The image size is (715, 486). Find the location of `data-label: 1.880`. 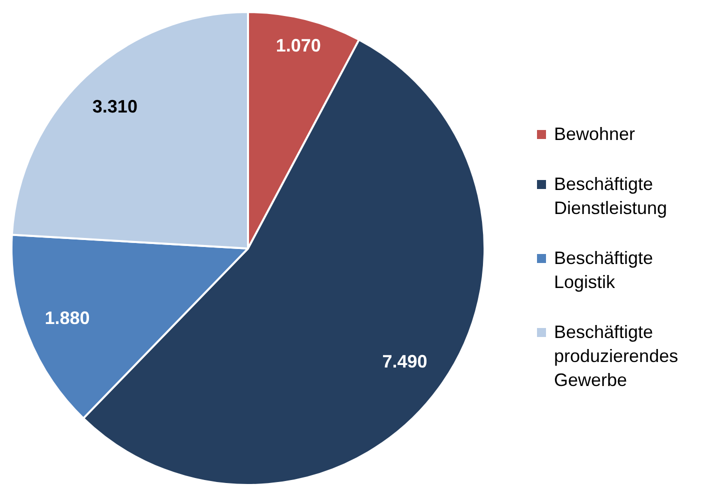

data-label: 1.880 is located at coordinates (67, 318).